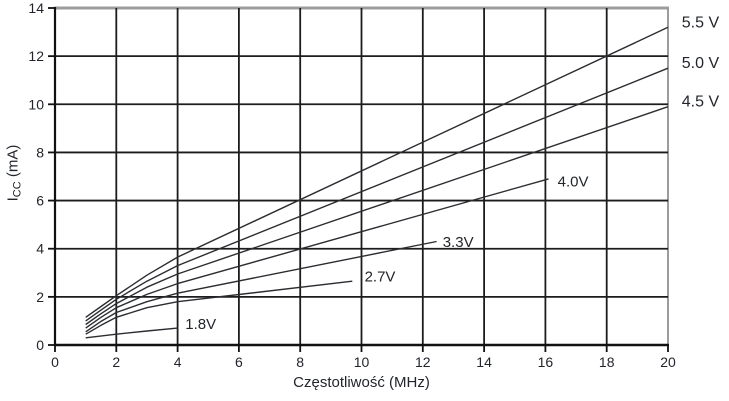 The image size is (729, 401). I want to click on x-tick-label: 2, so click(116, 362).